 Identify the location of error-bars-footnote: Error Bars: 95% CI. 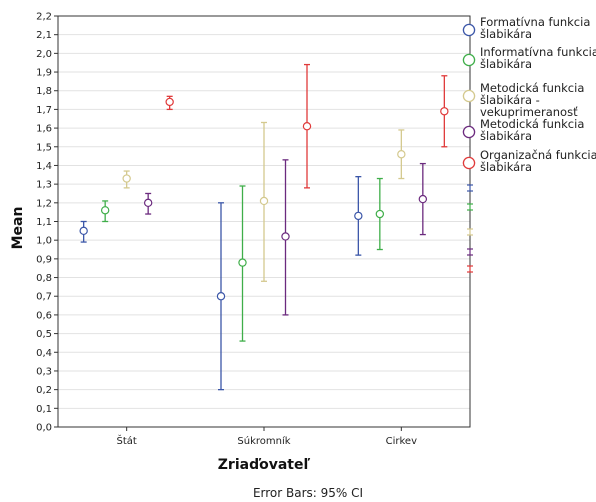
(308, 493).